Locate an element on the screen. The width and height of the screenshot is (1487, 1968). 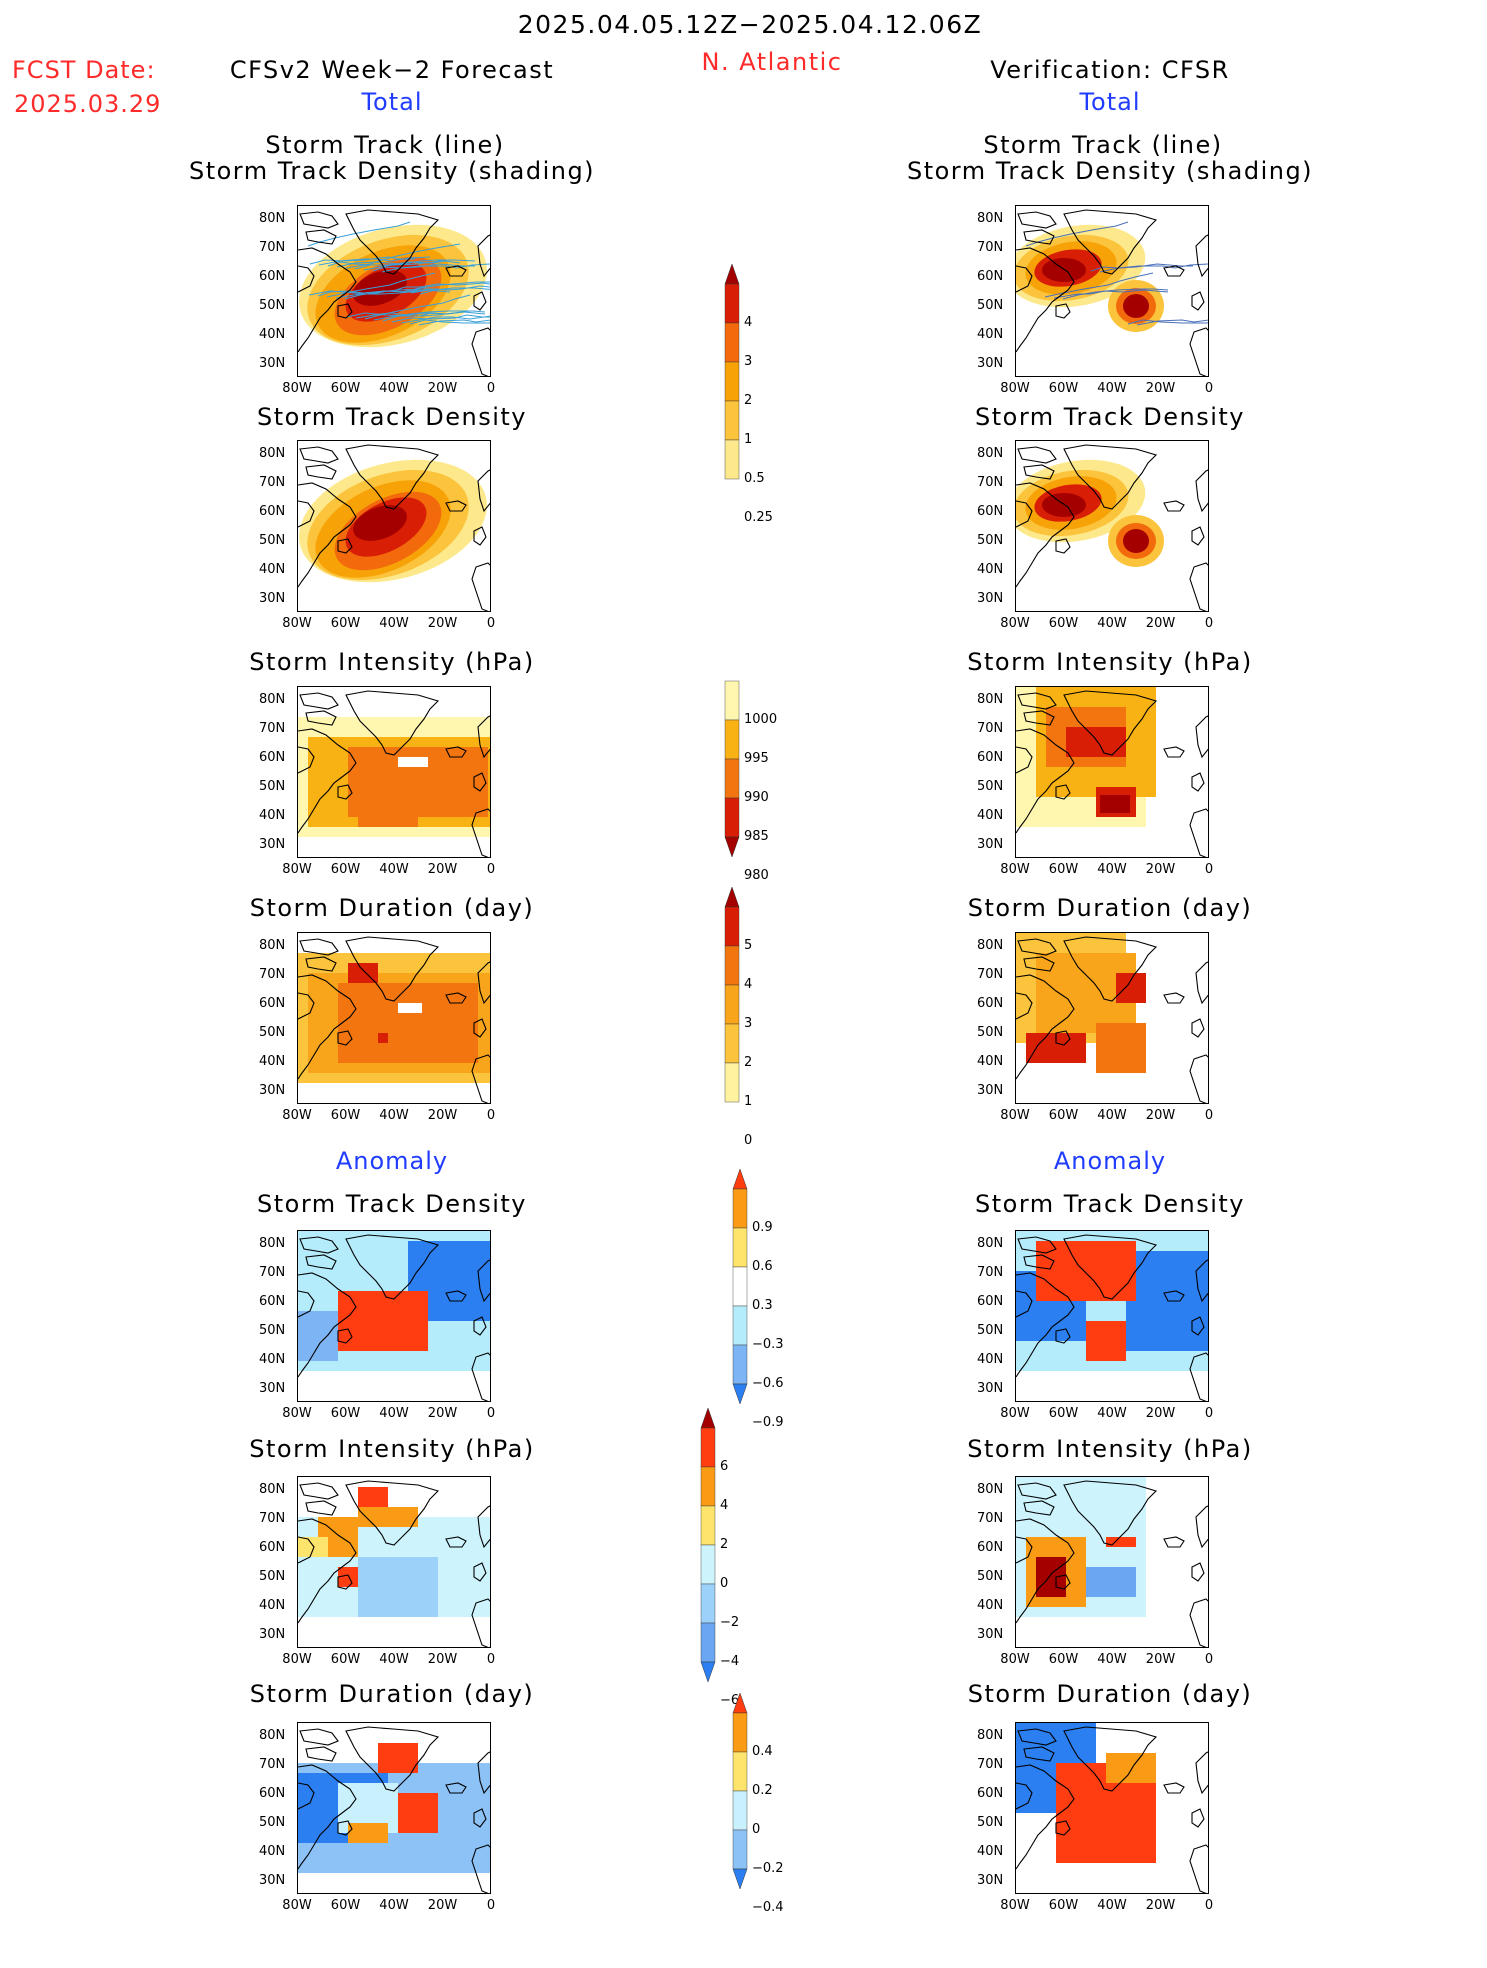
colorbar-anom_duration-label: −0.2 is located at coordinates (768, 1868).